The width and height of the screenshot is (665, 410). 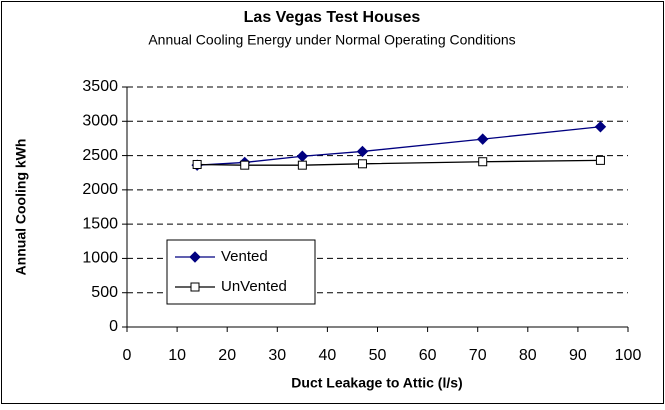 I want to click on legend-label: Vented, so click(x=244, y=256).